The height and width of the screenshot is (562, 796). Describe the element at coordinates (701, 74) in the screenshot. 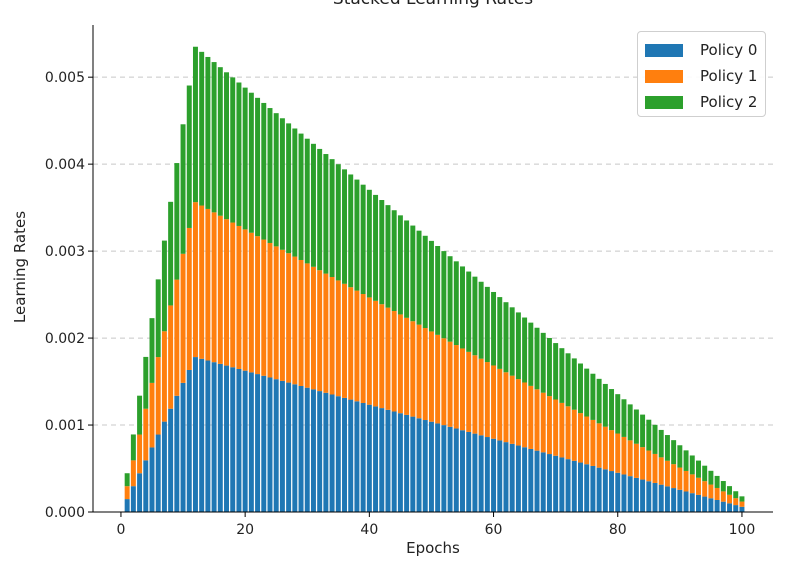

I see `legend: Policy 0 Policy 1 Policy 2` at that location.